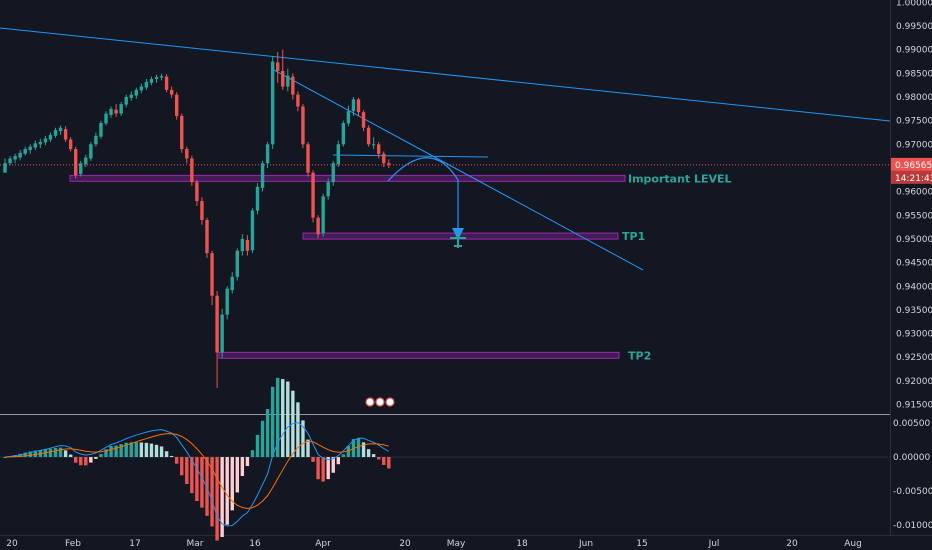  I want to click on time-tick-label: Mar, so click(195, 544).